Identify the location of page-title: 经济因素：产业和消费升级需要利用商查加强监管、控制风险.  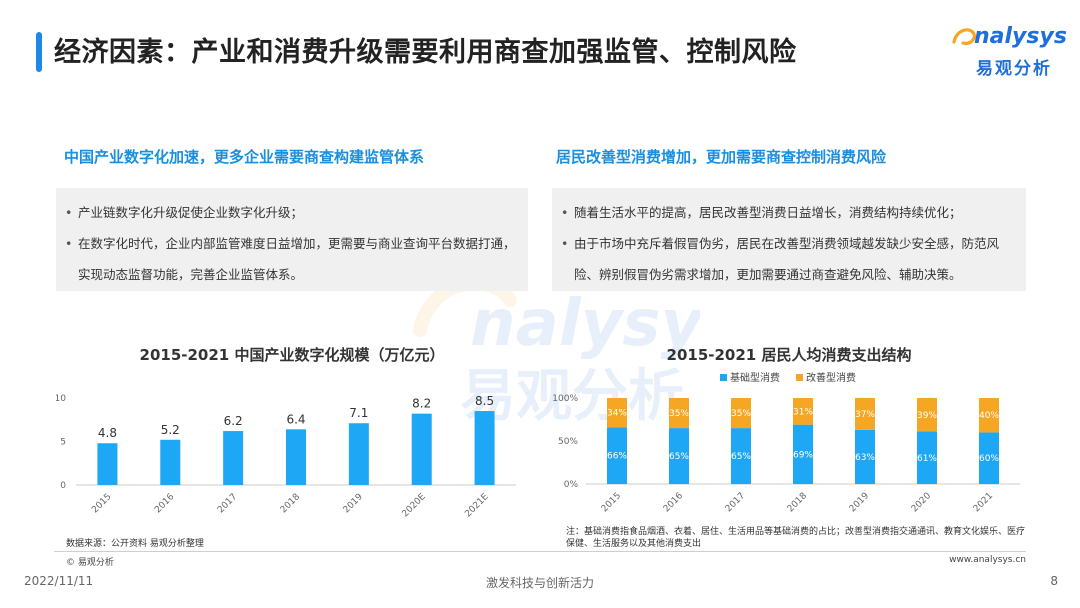
(425, 52).